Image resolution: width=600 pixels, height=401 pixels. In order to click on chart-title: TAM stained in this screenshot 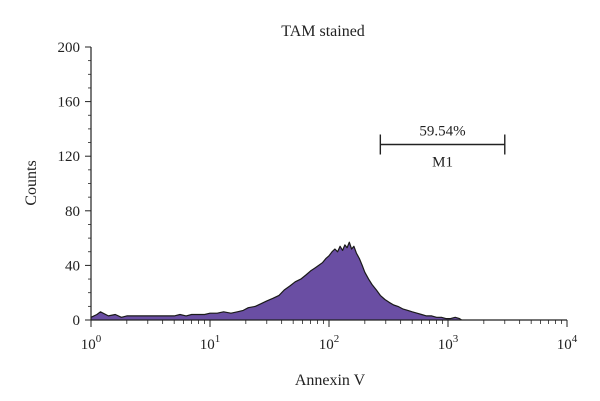, I will do `click(323, 31)`.